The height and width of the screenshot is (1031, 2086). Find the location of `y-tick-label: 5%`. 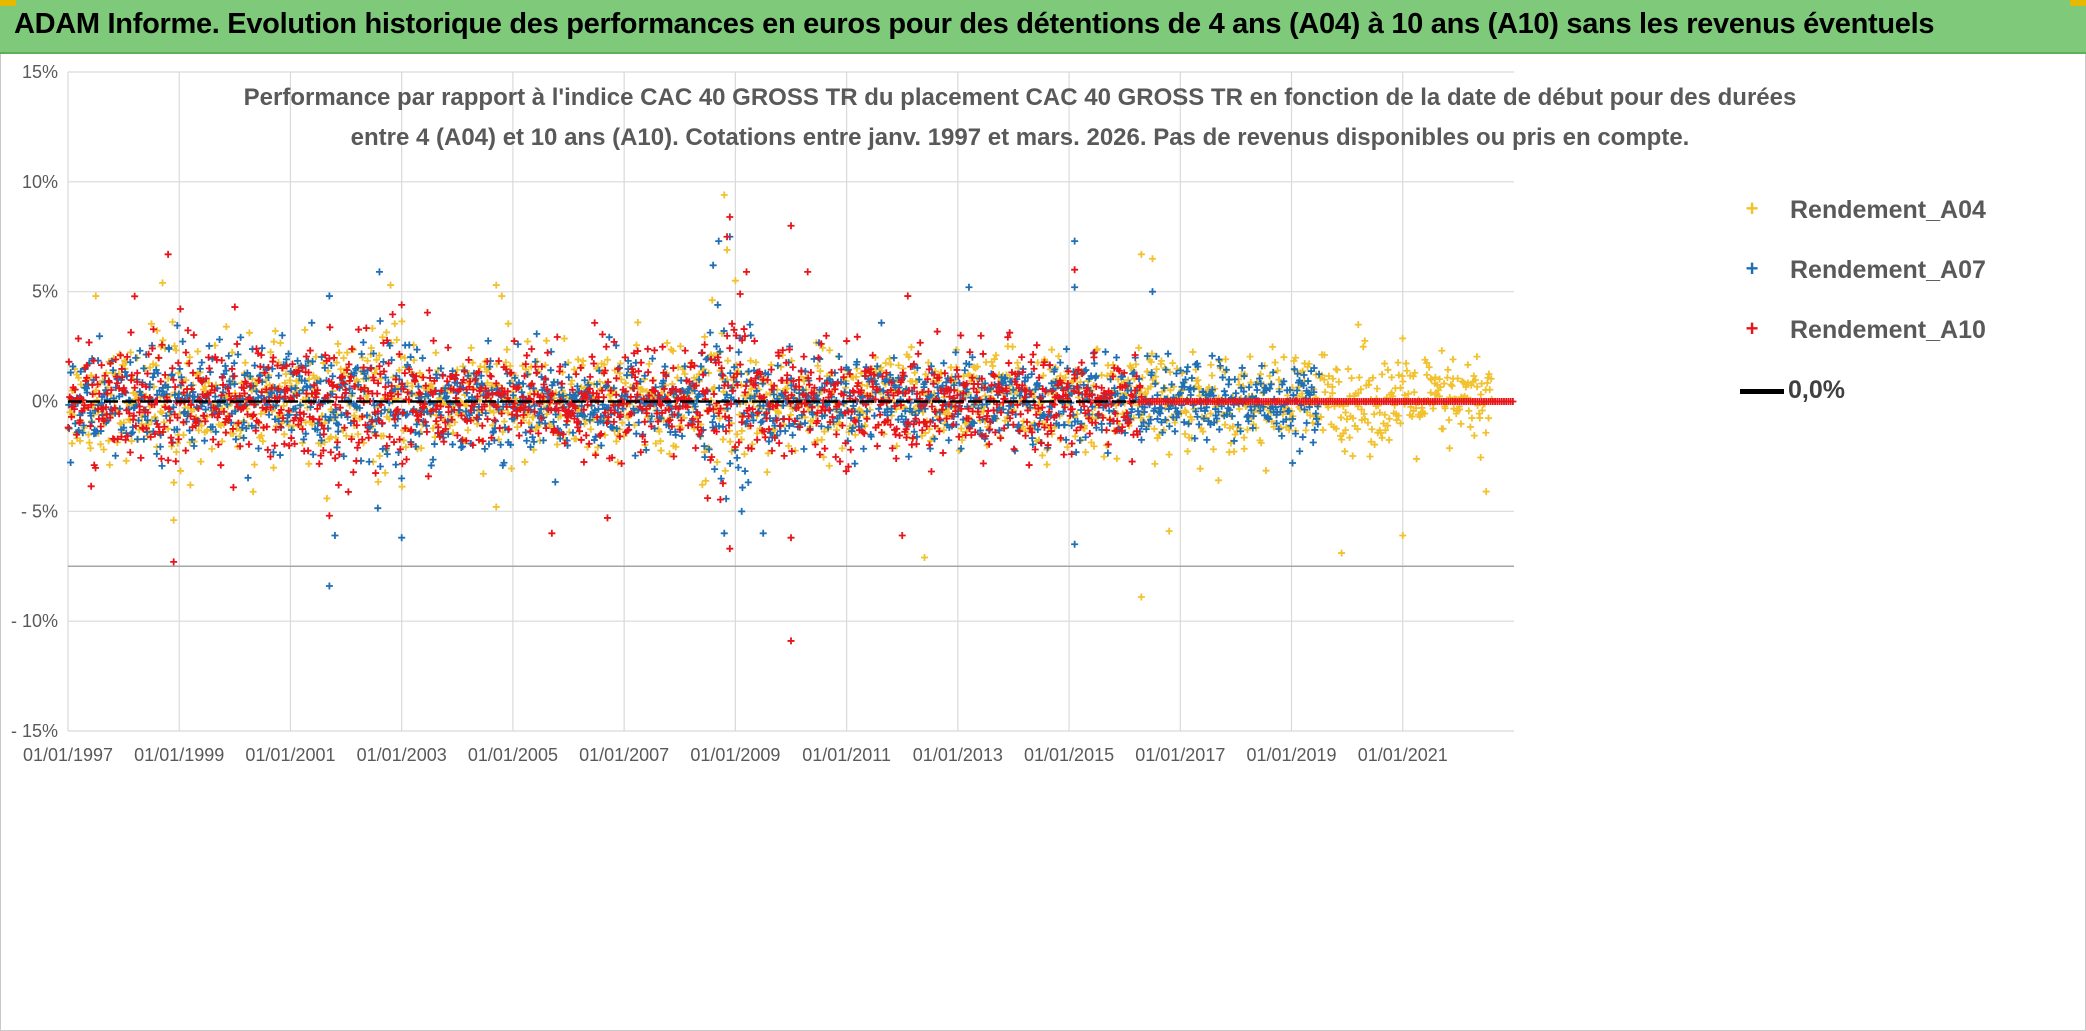

y-tick-label: 5% is located at coordinates (45, 292).